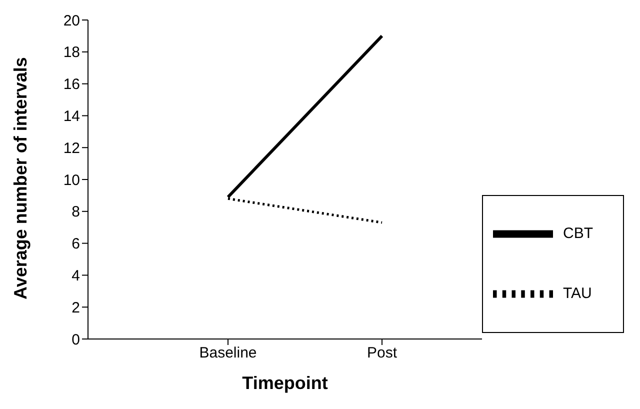 This screenshot has height=409, width=640. What do you see at coordinates (228, 353) in the screenshot?
I see `x-tick-label: Baseline` at bounding box center [228, 353].